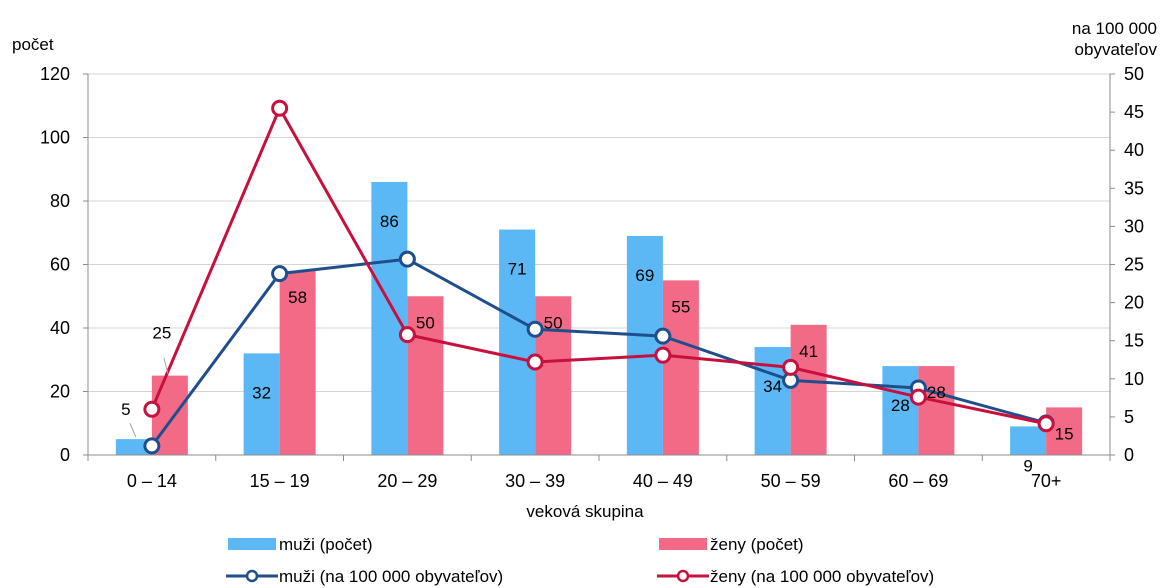 The width and height of the screenshot is (1164, 588). Describe the element at coordinates (60, 265) in the screenshot. I see `left-tick-label: 60` at that location.